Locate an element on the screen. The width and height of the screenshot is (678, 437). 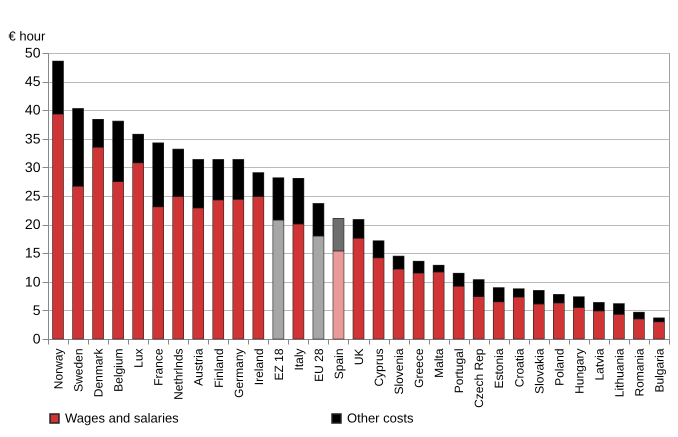
y-tick-label: 45 is located at coordinates (32, 81).